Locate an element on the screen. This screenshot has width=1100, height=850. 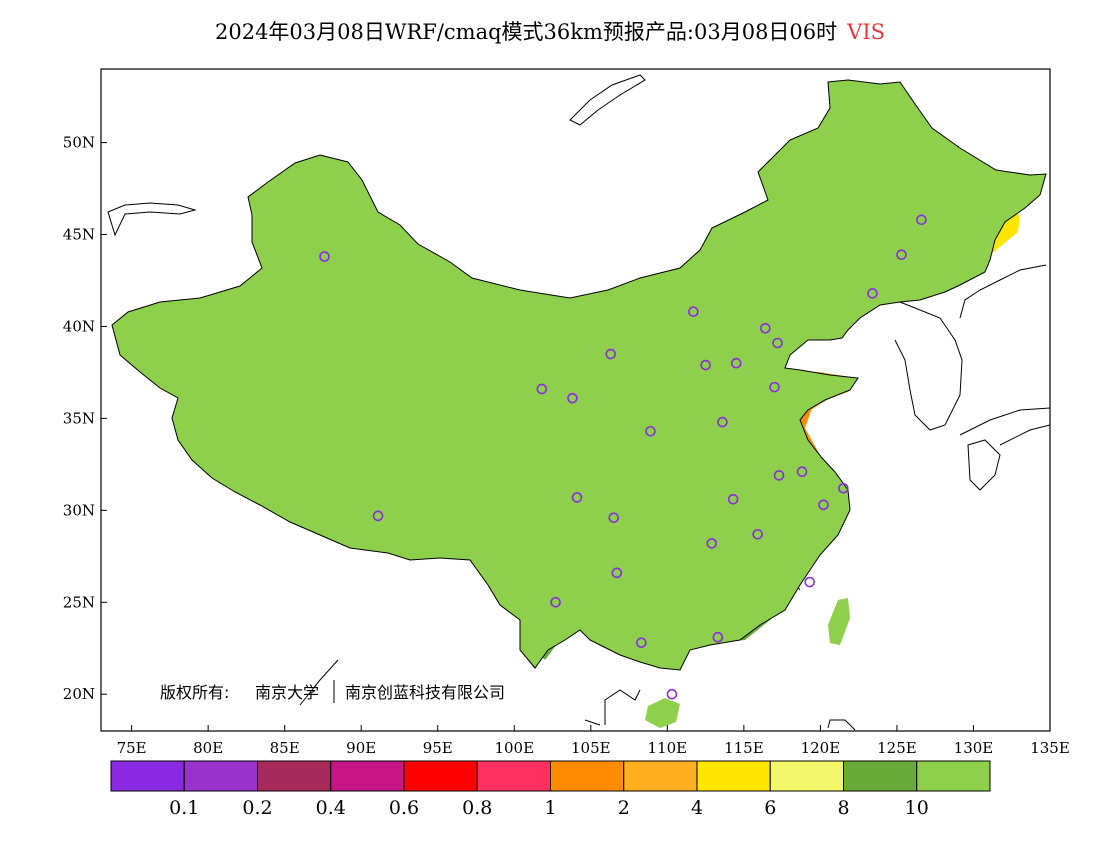
coast-indochina is located at coordinates (470, 692).